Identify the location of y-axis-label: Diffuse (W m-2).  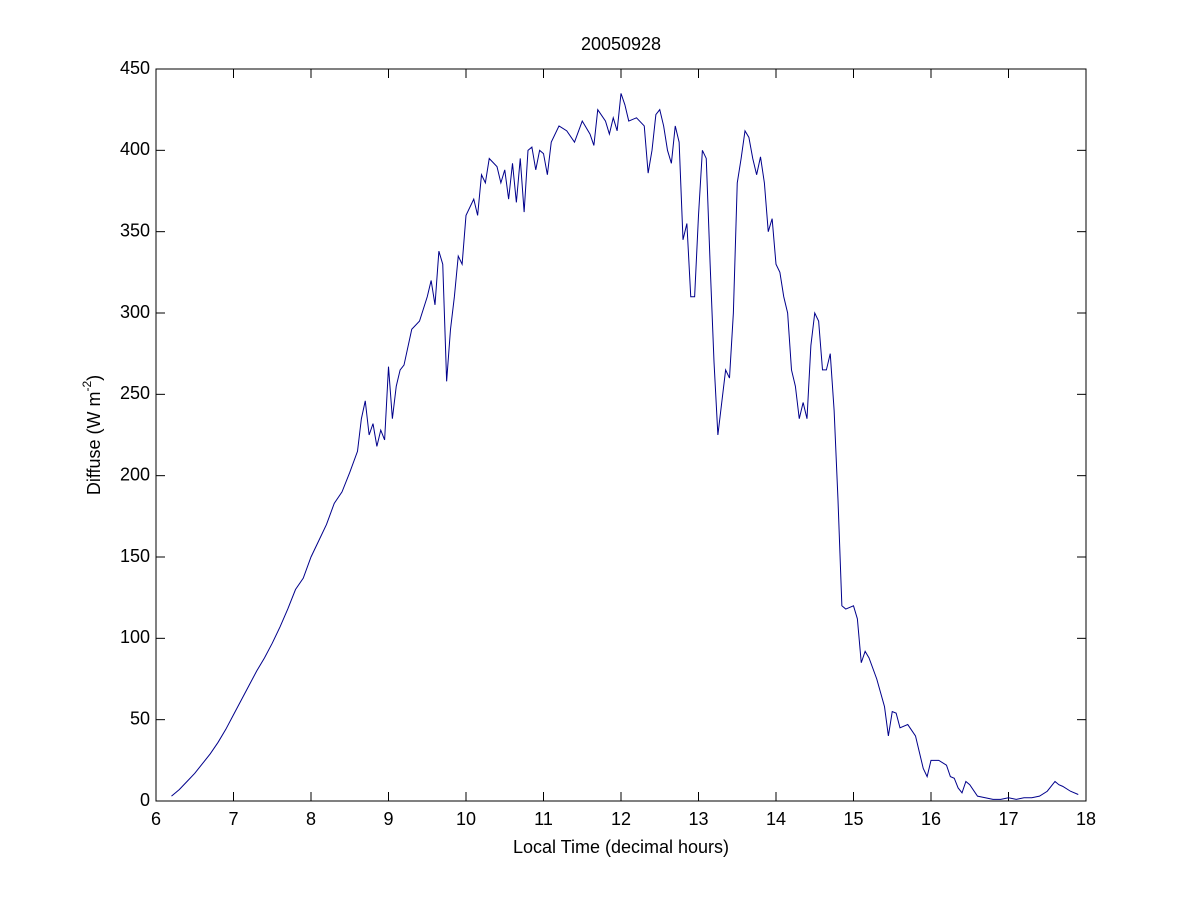
(92, 435).